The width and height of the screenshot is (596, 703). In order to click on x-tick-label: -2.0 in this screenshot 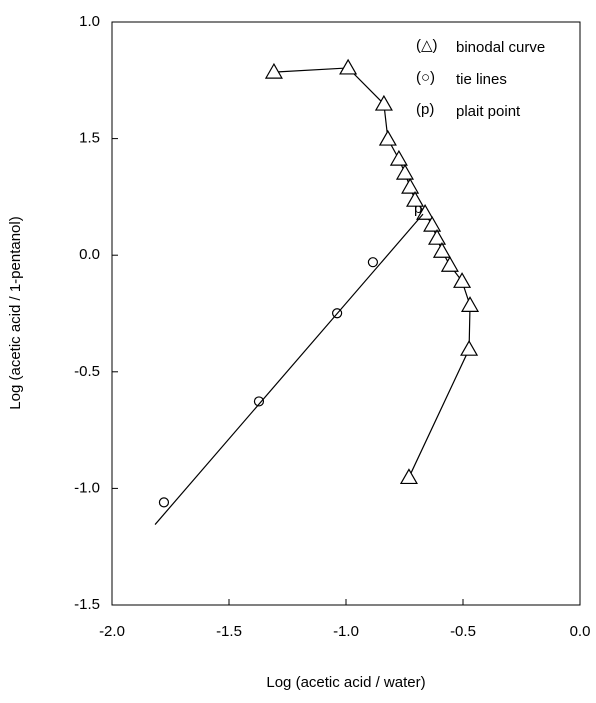, I will do `click(112, 631)`.